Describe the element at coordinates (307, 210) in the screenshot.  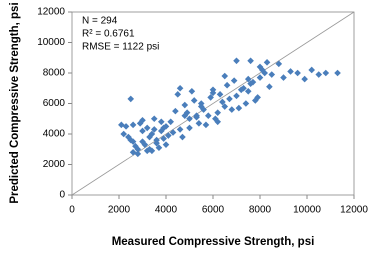
I see `x-tick-label: 10000` at that location.